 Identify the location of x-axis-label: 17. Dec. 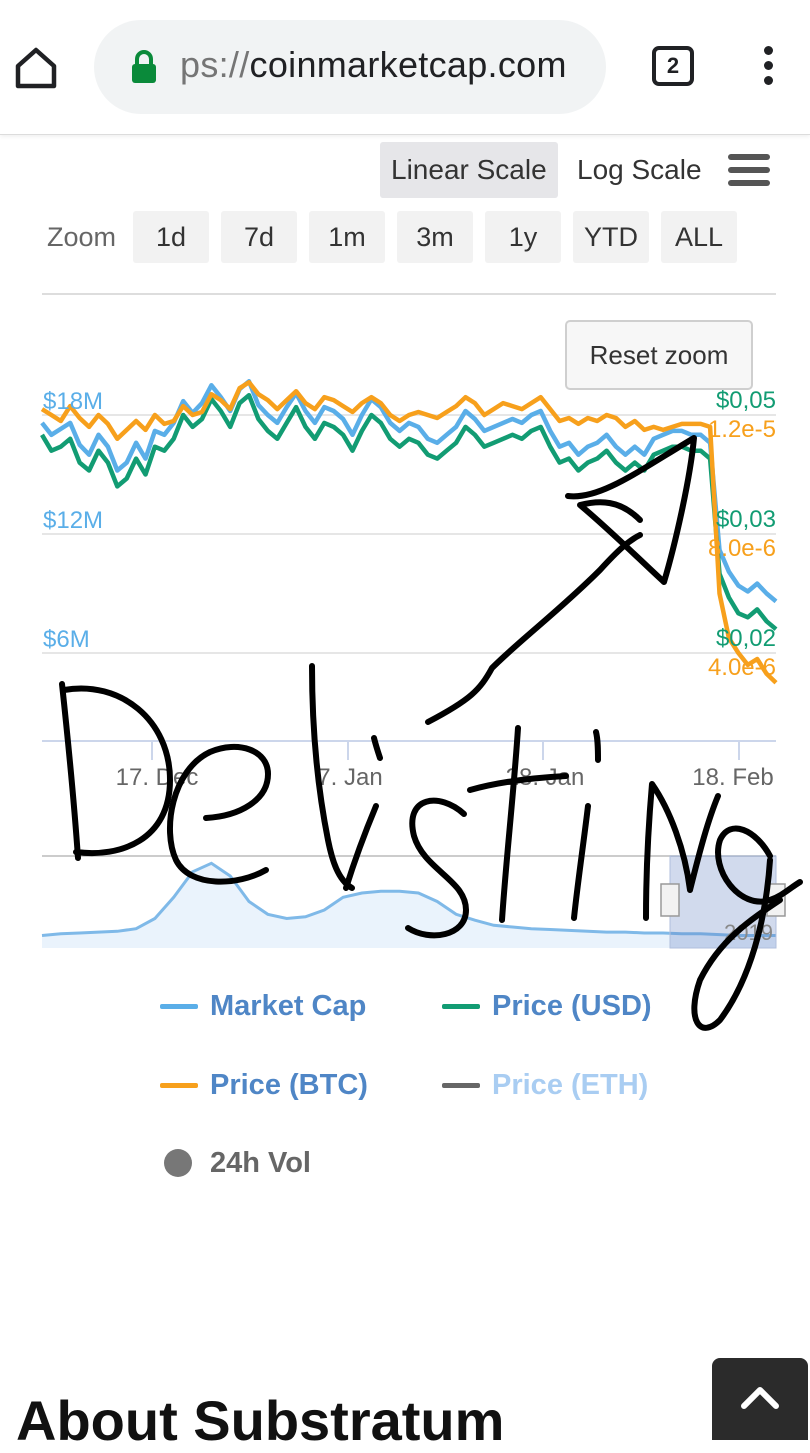
(157, 777).